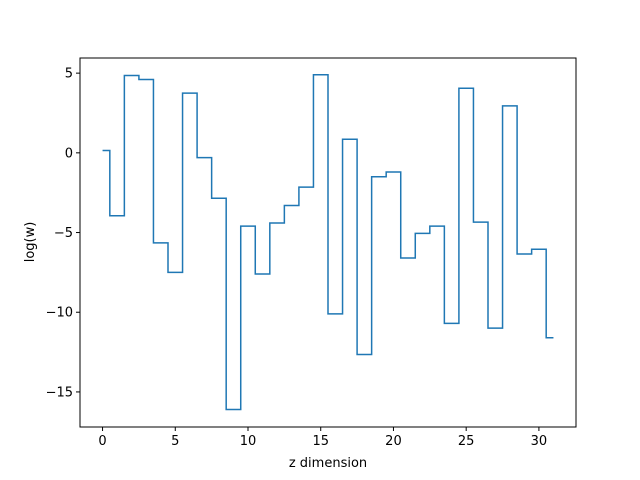 This screenshot has height=480, width=640. I want to click on x-tick-label: 25, so click(466, 441).